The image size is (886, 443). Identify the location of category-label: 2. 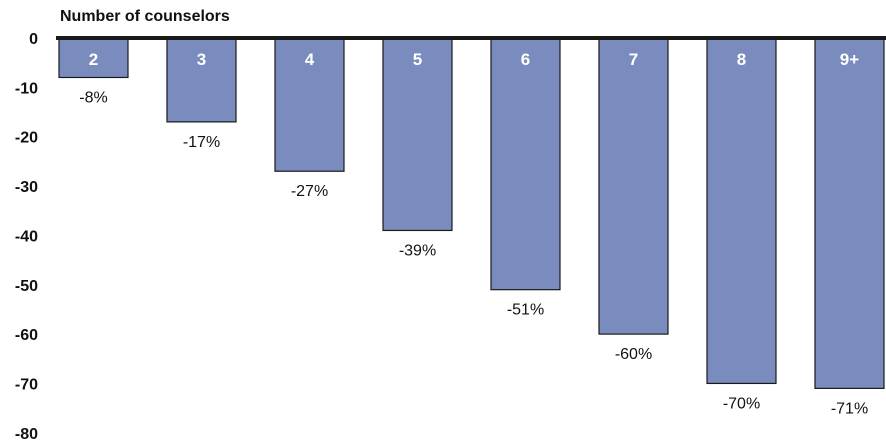
(93, 59).